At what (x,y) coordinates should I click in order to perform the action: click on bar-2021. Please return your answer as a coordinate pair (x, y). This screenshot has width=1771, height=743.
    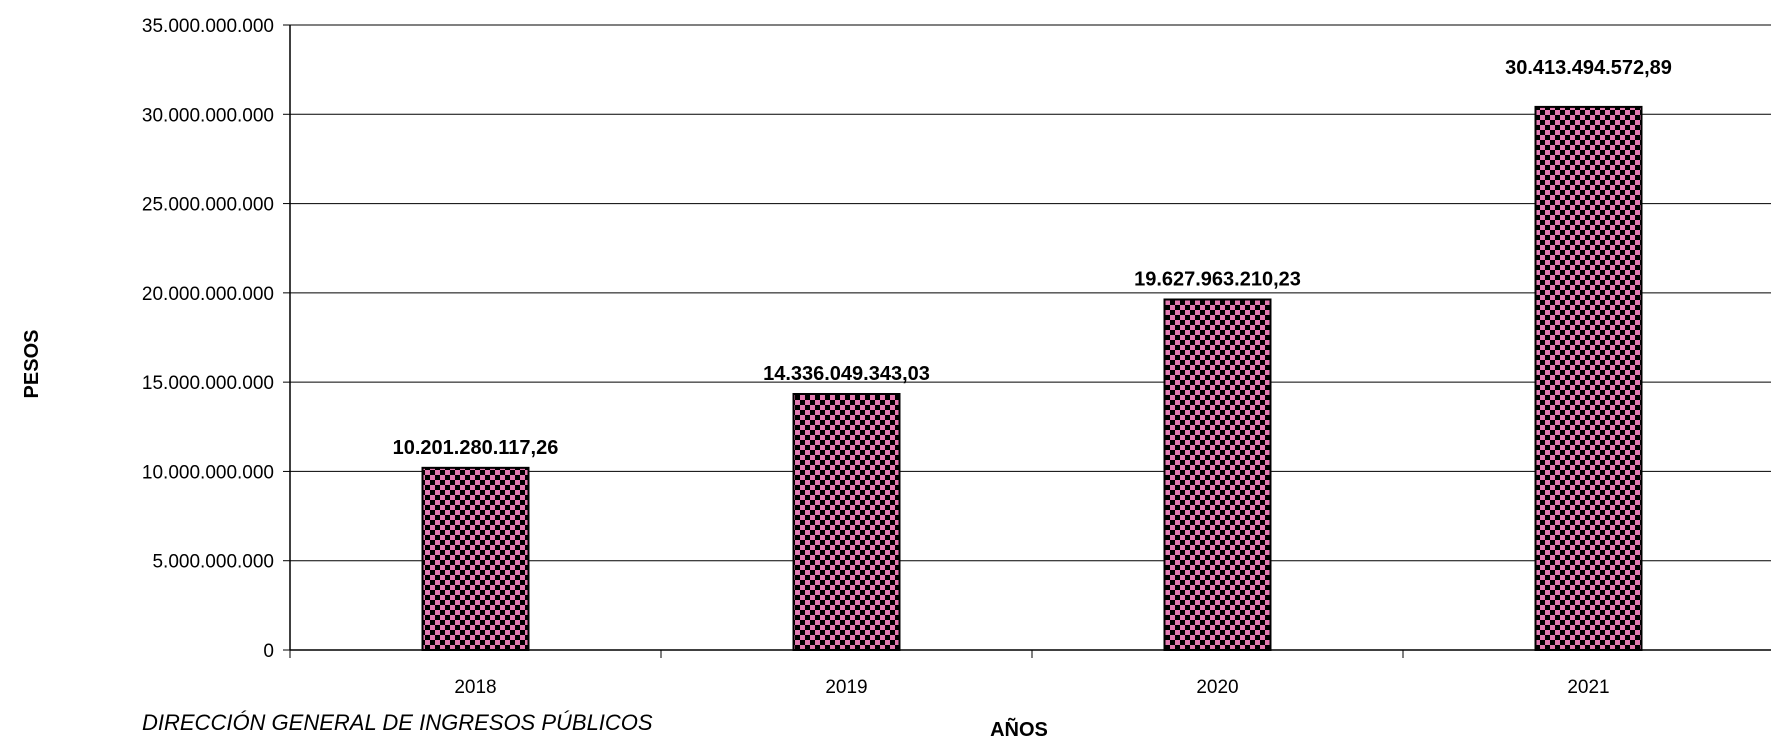
    Looking at the image, I should click on (1588, 378).